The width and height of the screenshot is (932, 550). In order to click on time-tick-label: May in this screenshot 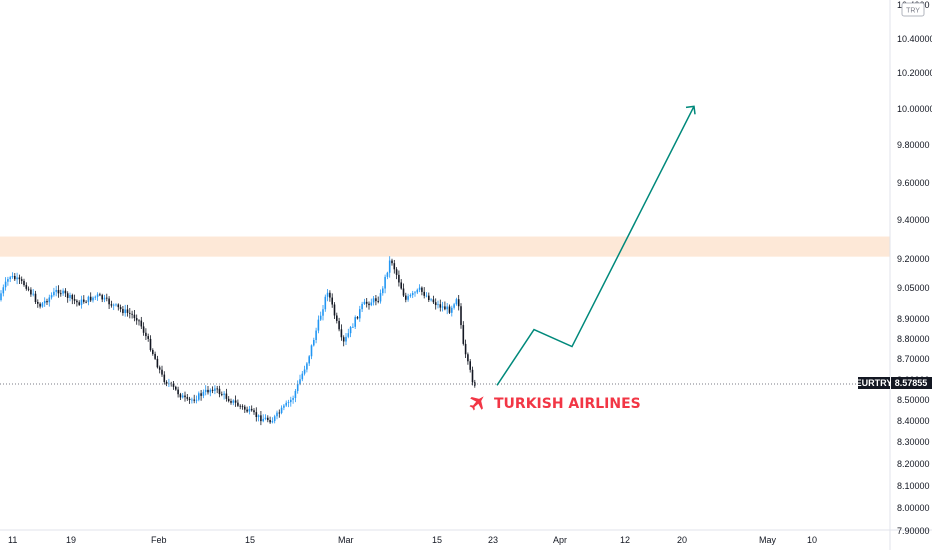, I will do `click(768, 540)`.